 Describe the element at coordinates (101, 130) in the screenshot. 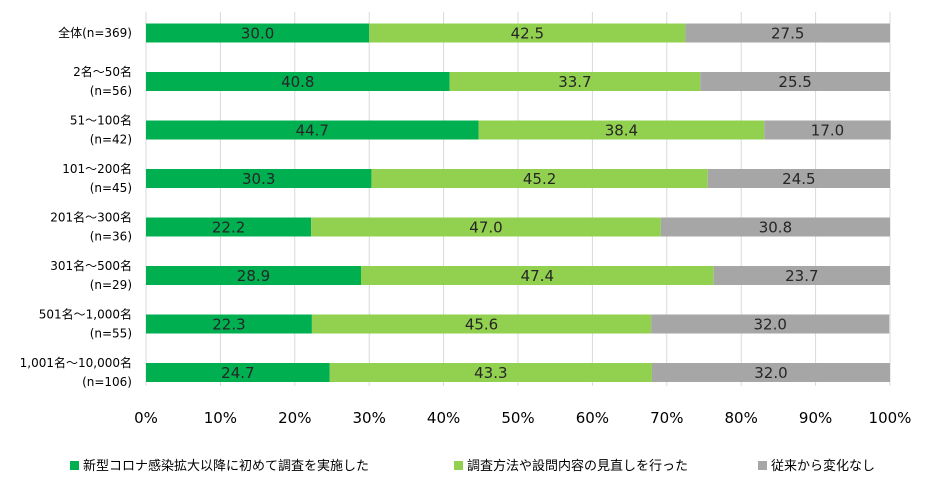

I see `category-label: 51～100名 (n=42)` at that location.